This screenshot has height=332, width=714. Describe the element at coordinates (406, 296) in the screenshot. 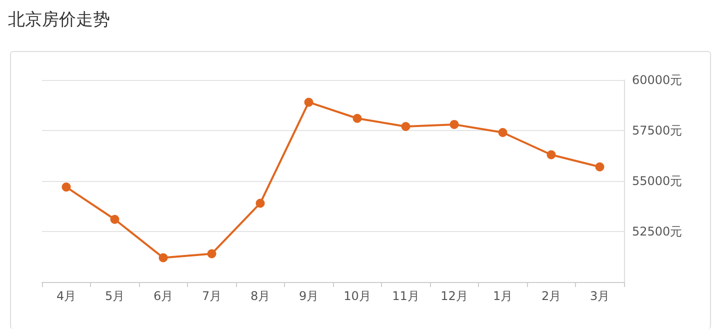

I see `x-tick-label: 11月` at that location.